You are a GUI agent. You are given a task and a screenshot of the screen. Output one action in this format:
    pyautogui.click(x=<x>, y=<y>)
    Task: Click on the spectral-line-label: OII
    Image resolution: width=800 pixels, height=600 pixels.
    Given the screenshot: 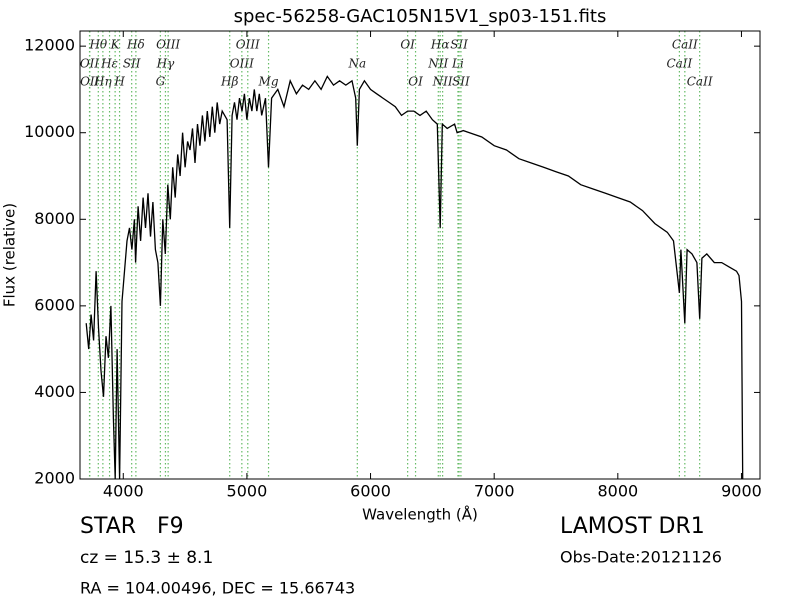 What is the action you would take?
    pyautogui.click(x=90, y=82)
    